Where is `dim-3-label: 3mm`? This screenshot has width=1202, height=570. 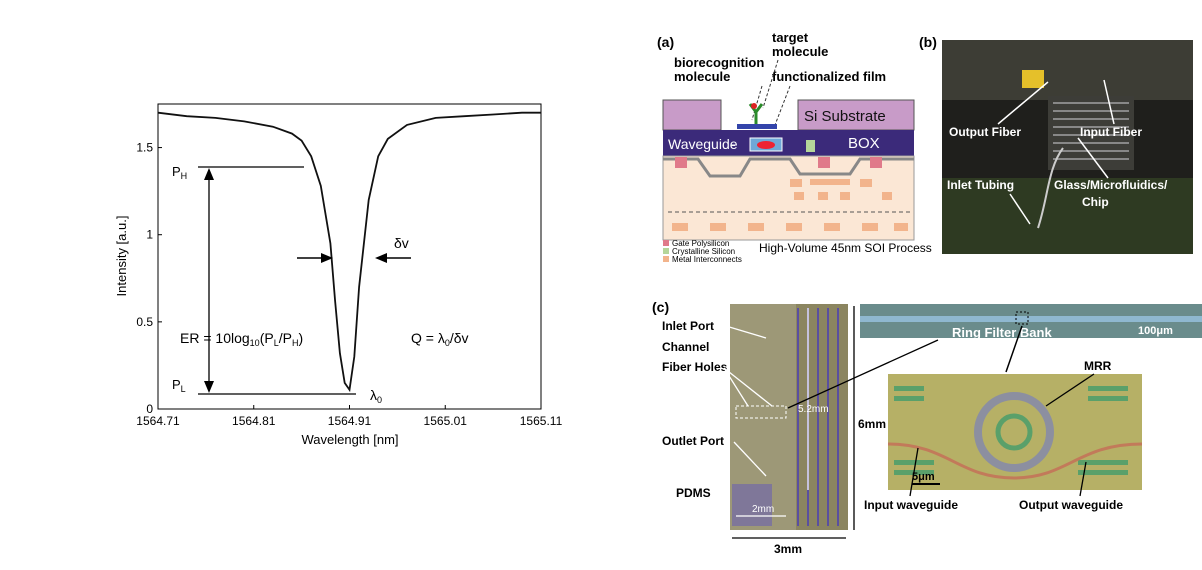 dim-3-label: 3mm is located at coordinates (788, 549).